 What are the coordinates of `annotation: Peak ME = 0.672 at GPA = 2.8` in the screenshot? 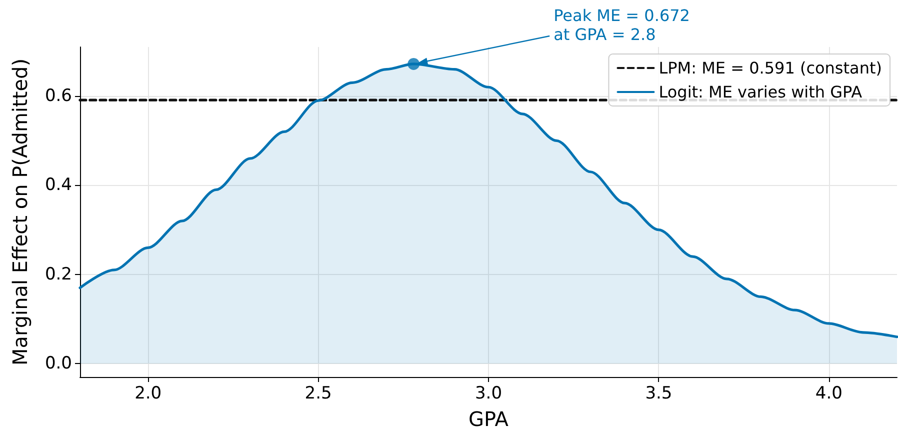 It's located at (622, 25).